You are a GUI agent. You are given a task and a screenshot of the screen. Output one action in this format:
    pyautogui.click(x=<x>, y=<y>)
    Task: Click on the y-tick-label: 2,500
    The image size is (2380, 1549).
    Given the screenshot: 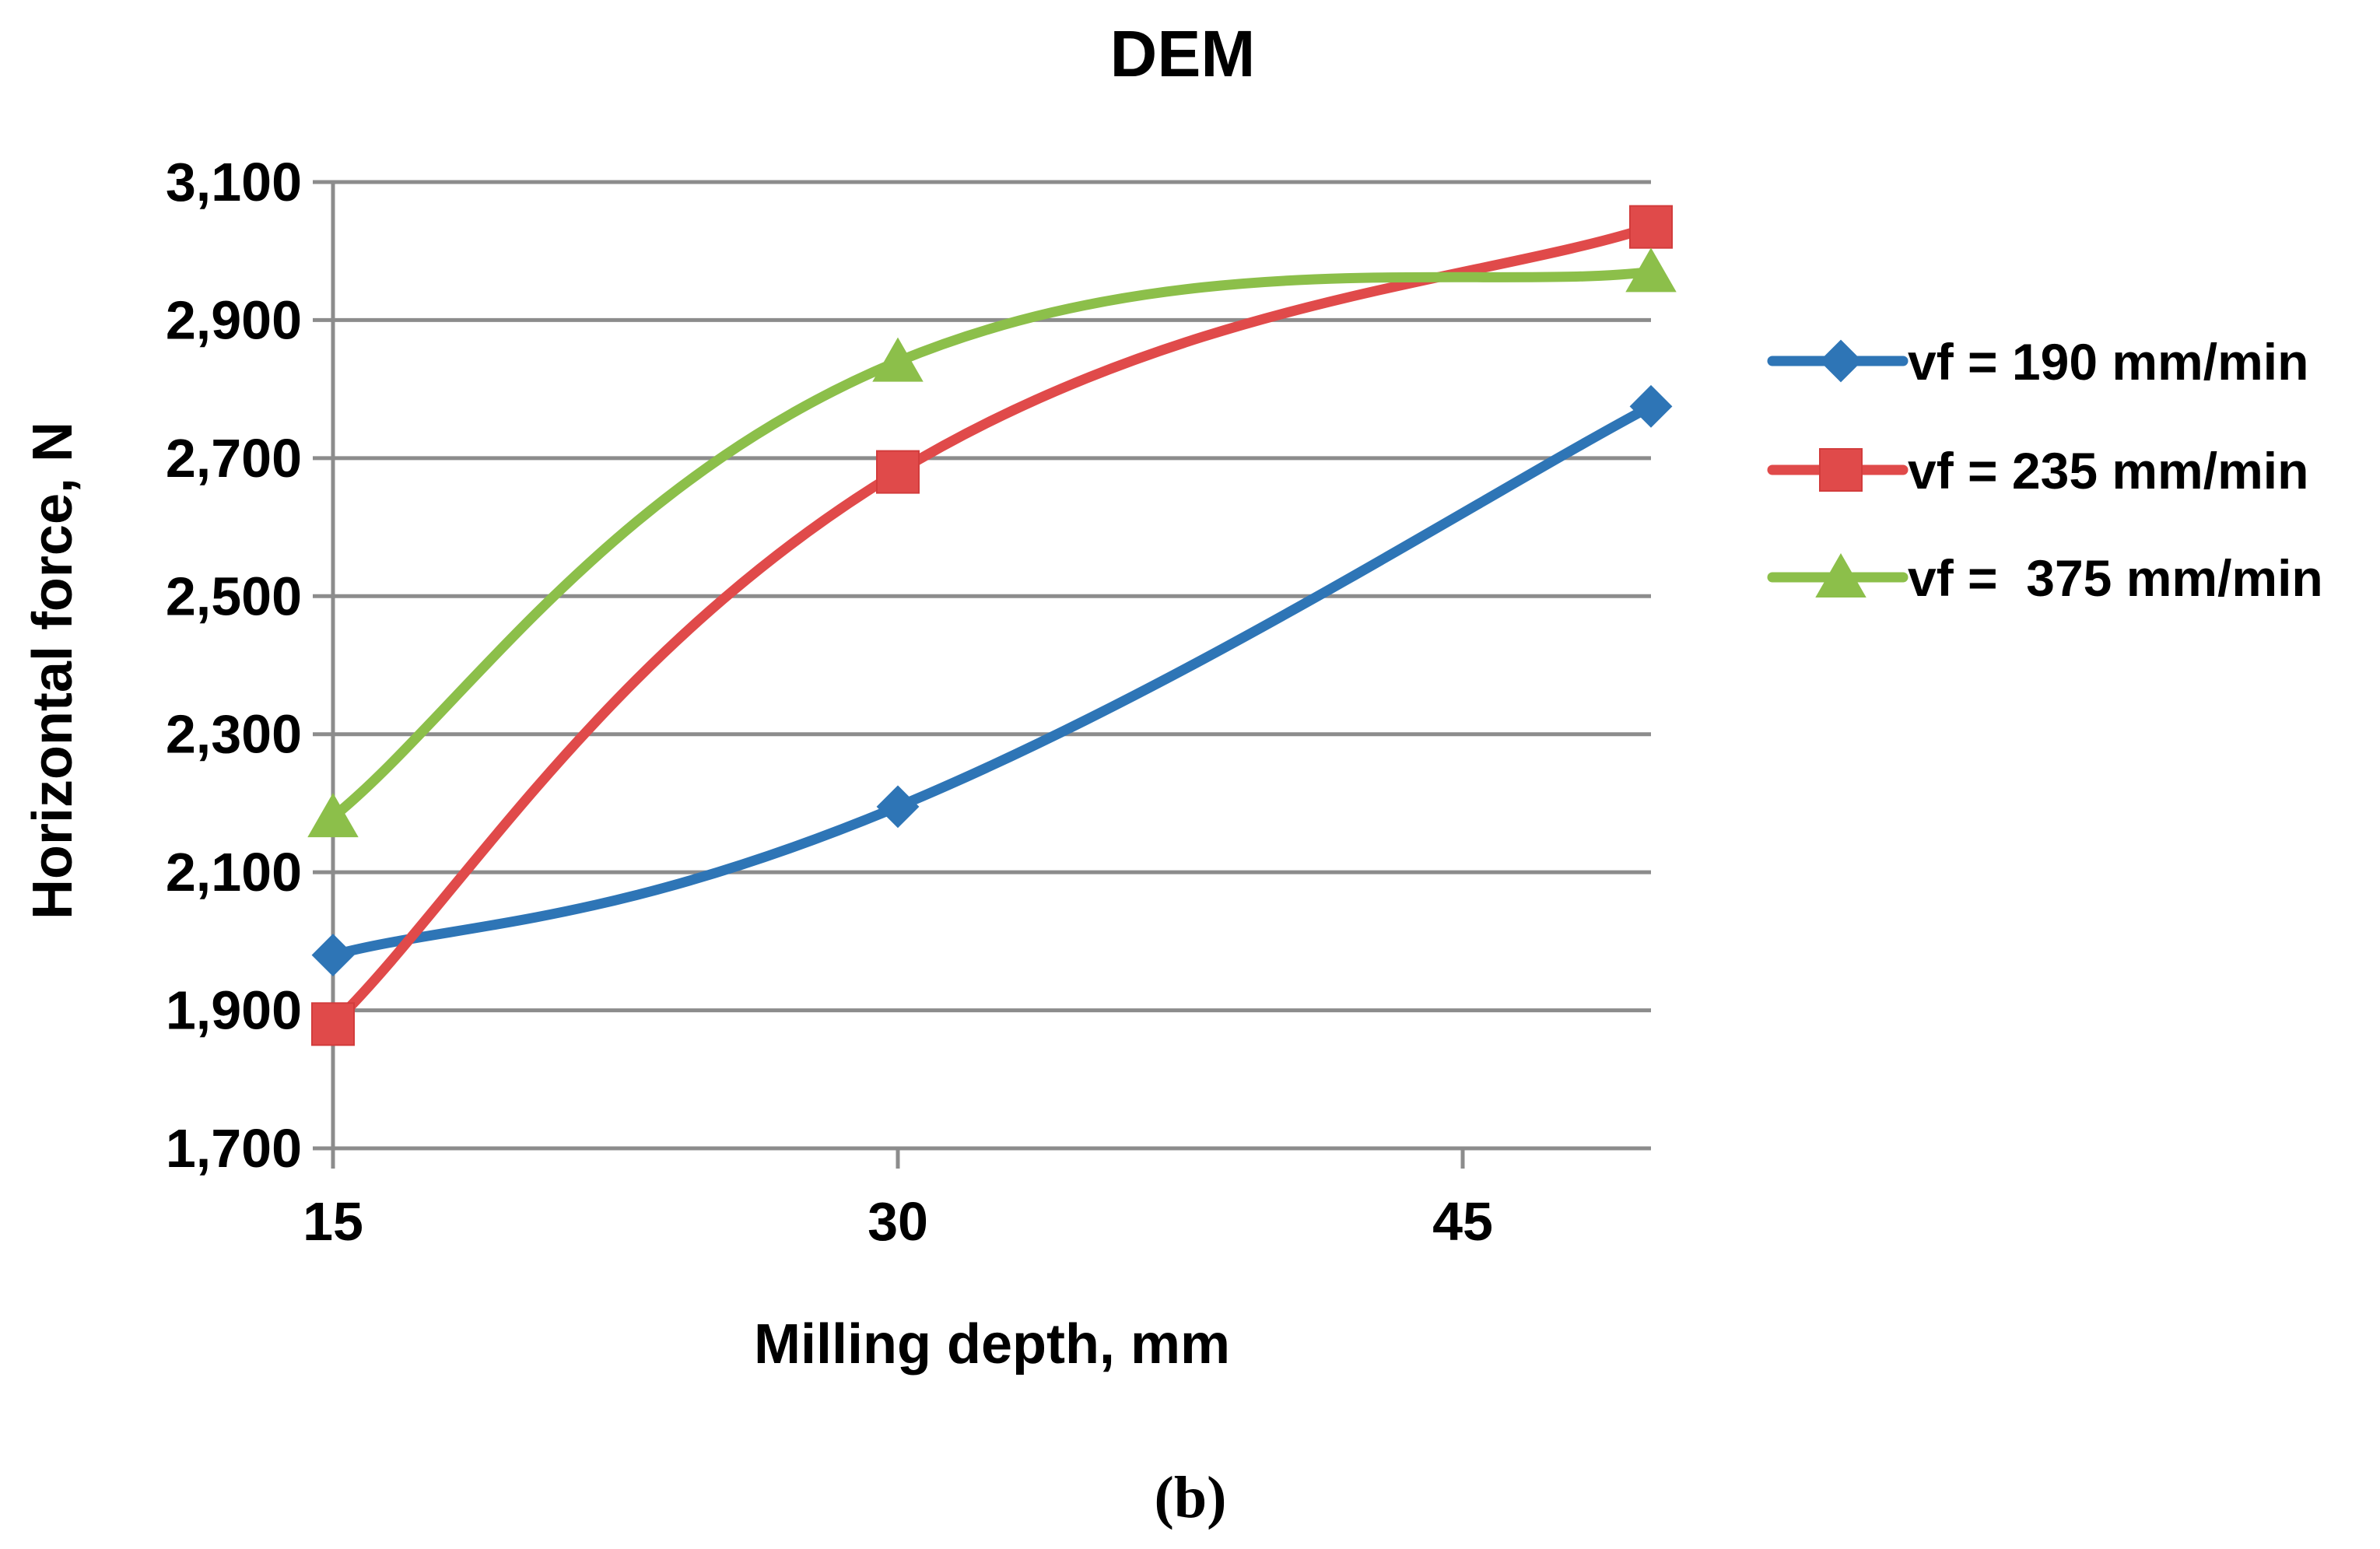 What is the action you would take?
    pyautogui.click(x=234, y=596)
    